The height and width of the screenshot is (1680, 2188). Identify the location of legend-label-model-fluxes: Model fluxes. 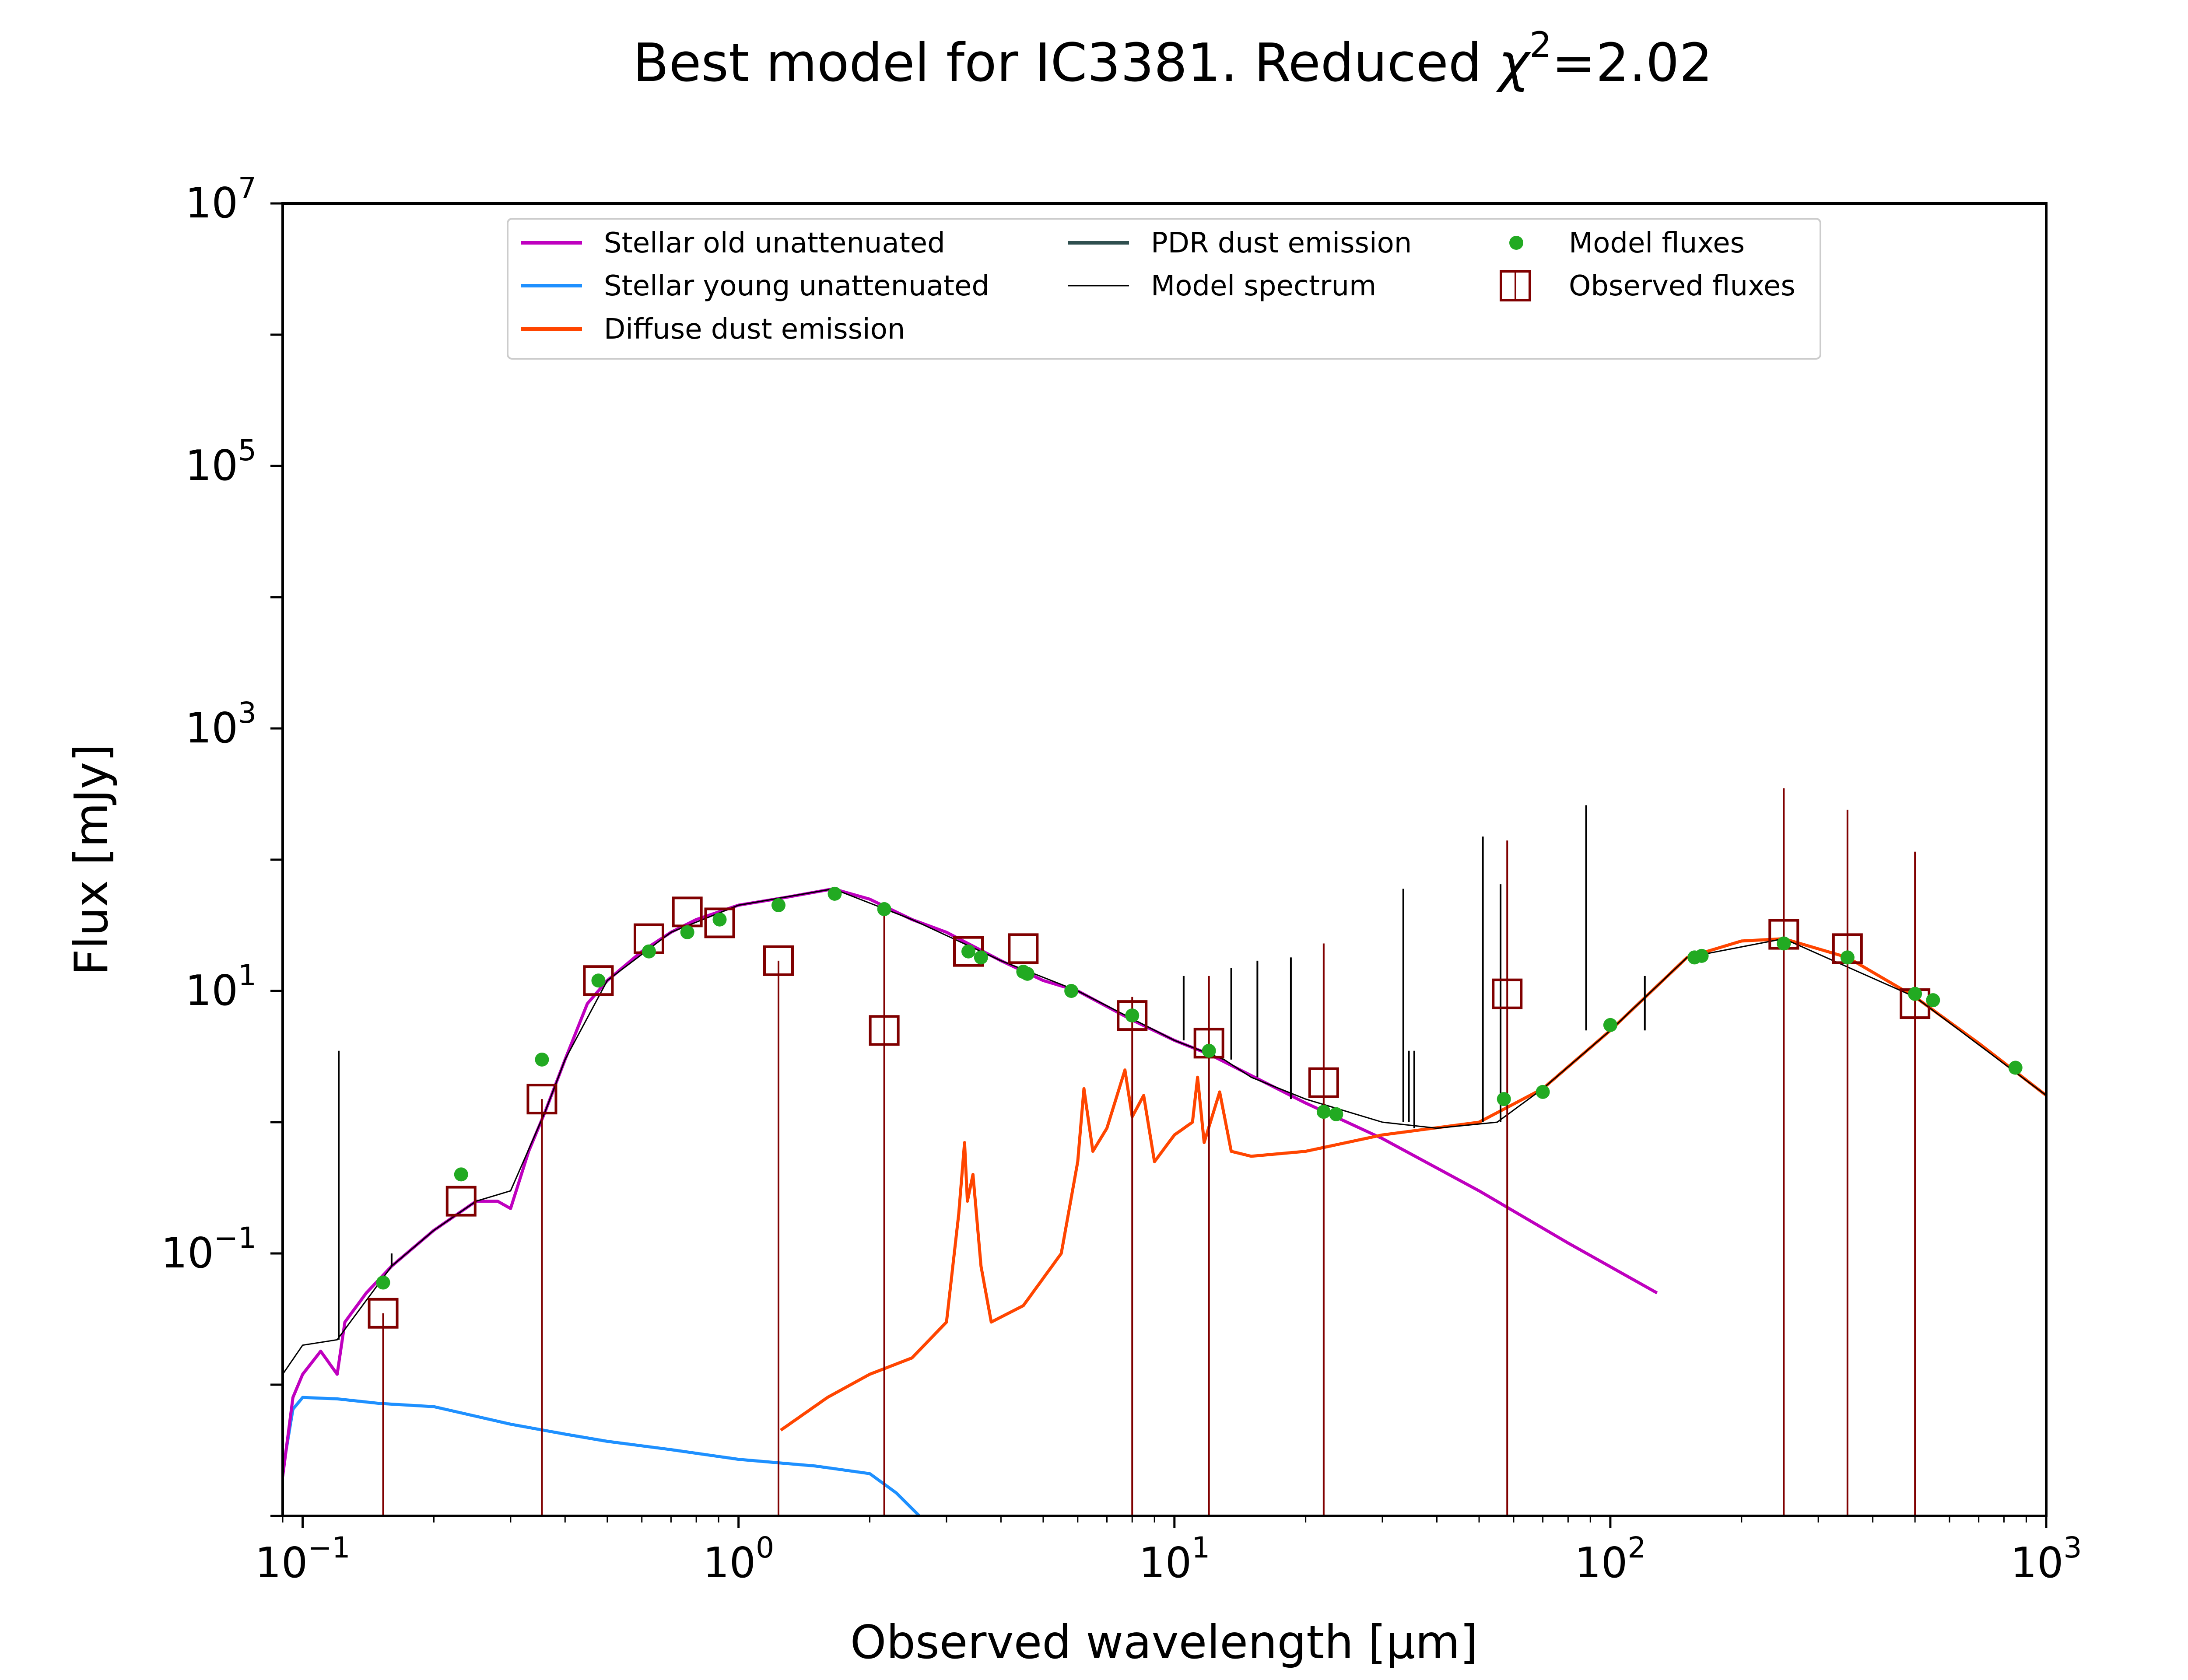
(1657, 243).